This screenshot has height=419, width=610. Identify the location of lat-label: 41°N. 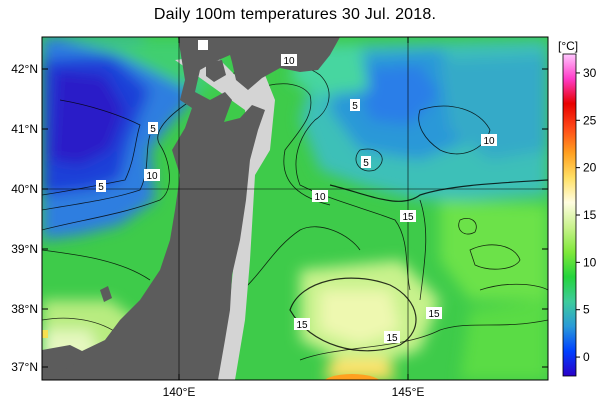
(24, 129).